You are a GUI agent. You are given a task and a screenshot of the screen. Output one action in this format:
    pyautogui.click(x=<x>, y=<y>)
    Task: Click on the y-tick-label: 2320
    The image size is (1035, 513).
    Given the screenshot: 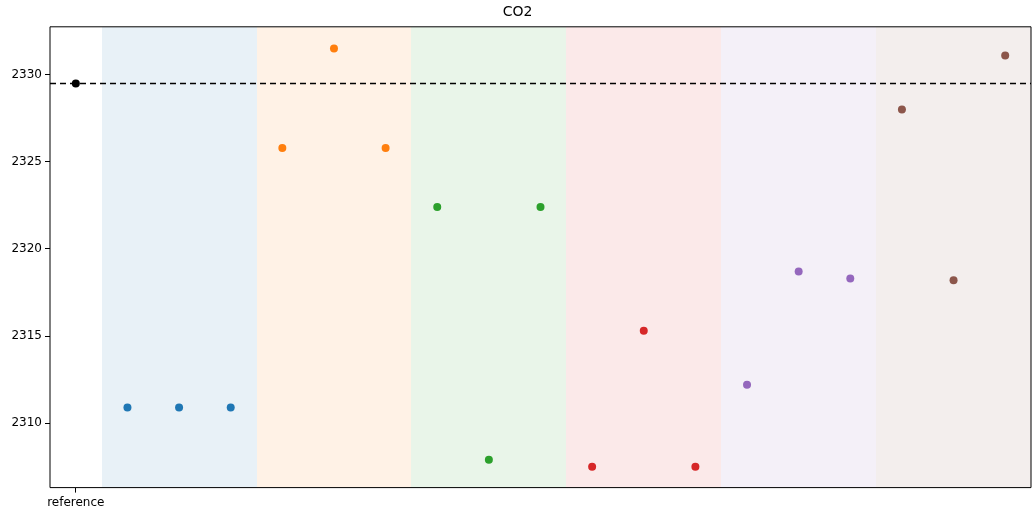 What is the action you would take?
    pyautogui.click(x=26, y=248)
    